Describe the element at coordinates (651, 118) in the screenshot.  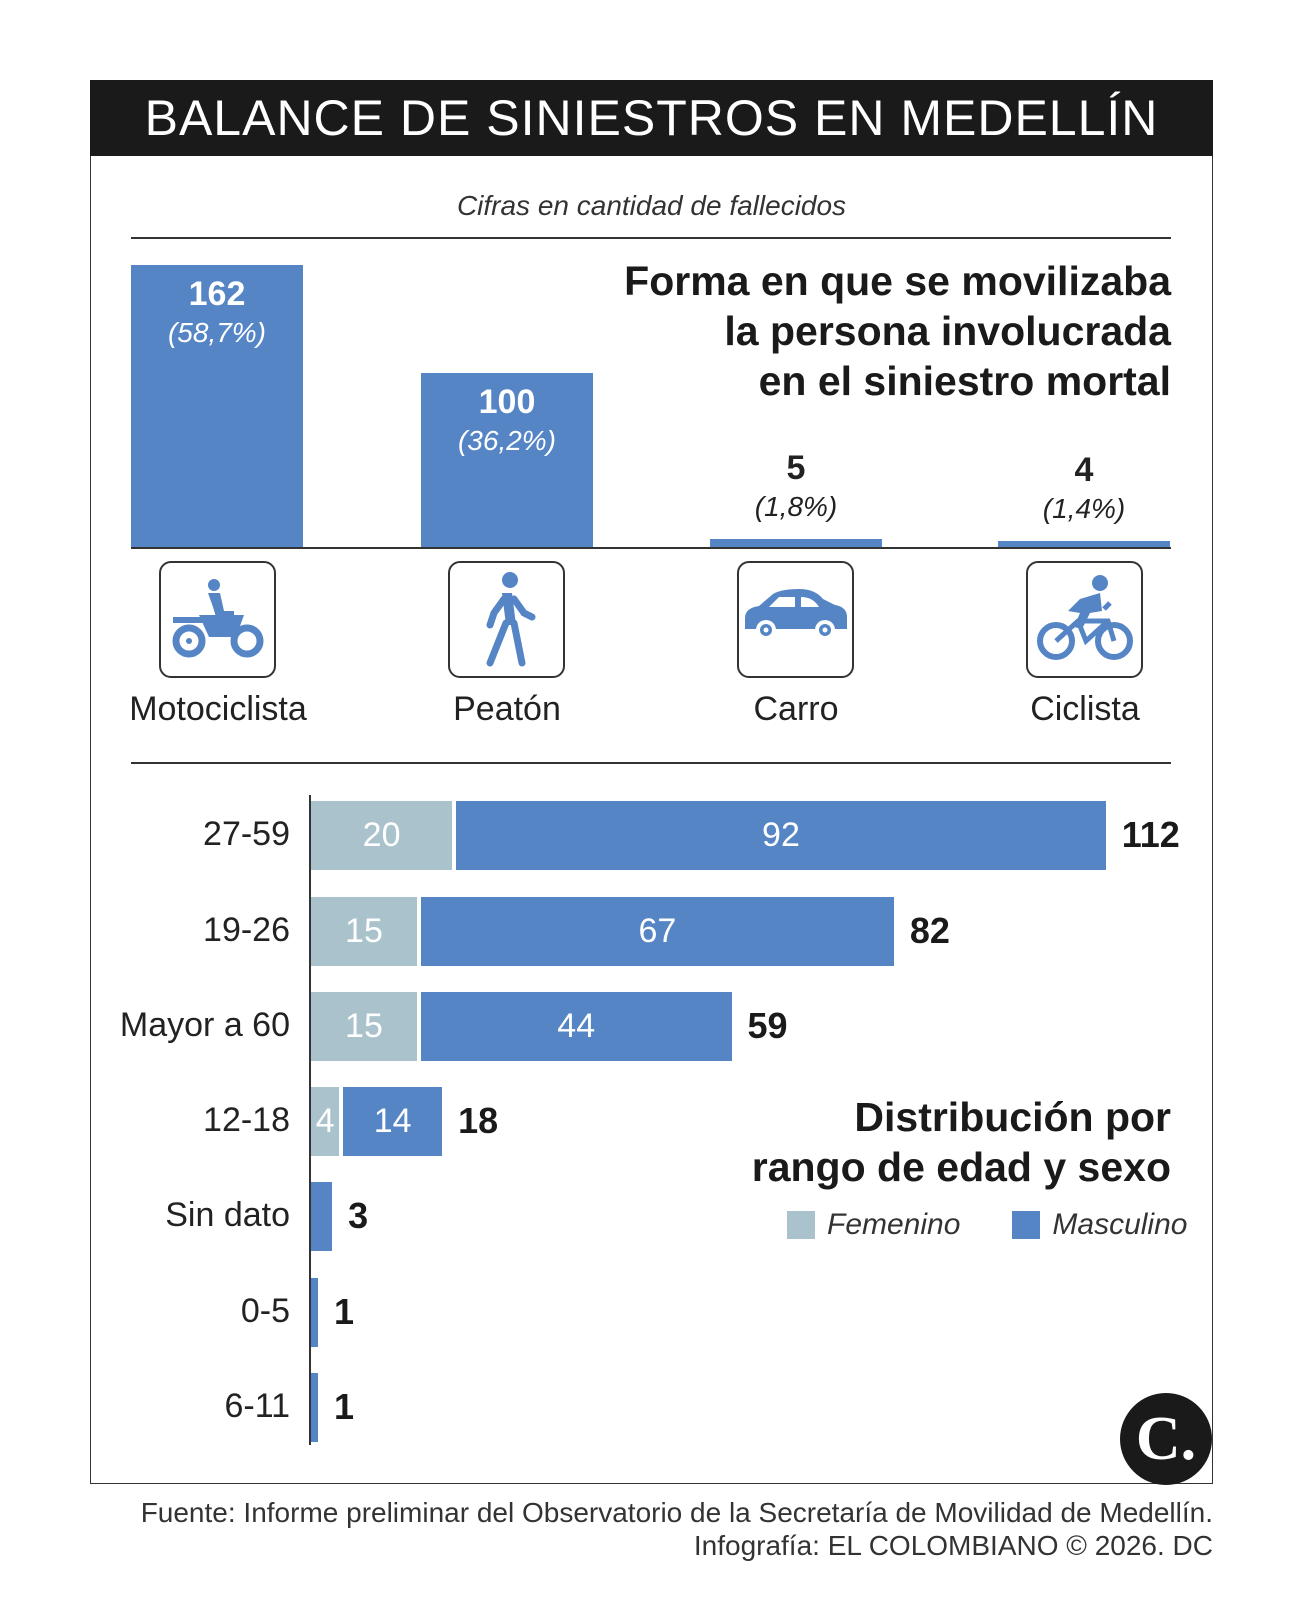
I see `page-title: BALANCE DE SINIESTROS EN MEDELLÍN` at that location.